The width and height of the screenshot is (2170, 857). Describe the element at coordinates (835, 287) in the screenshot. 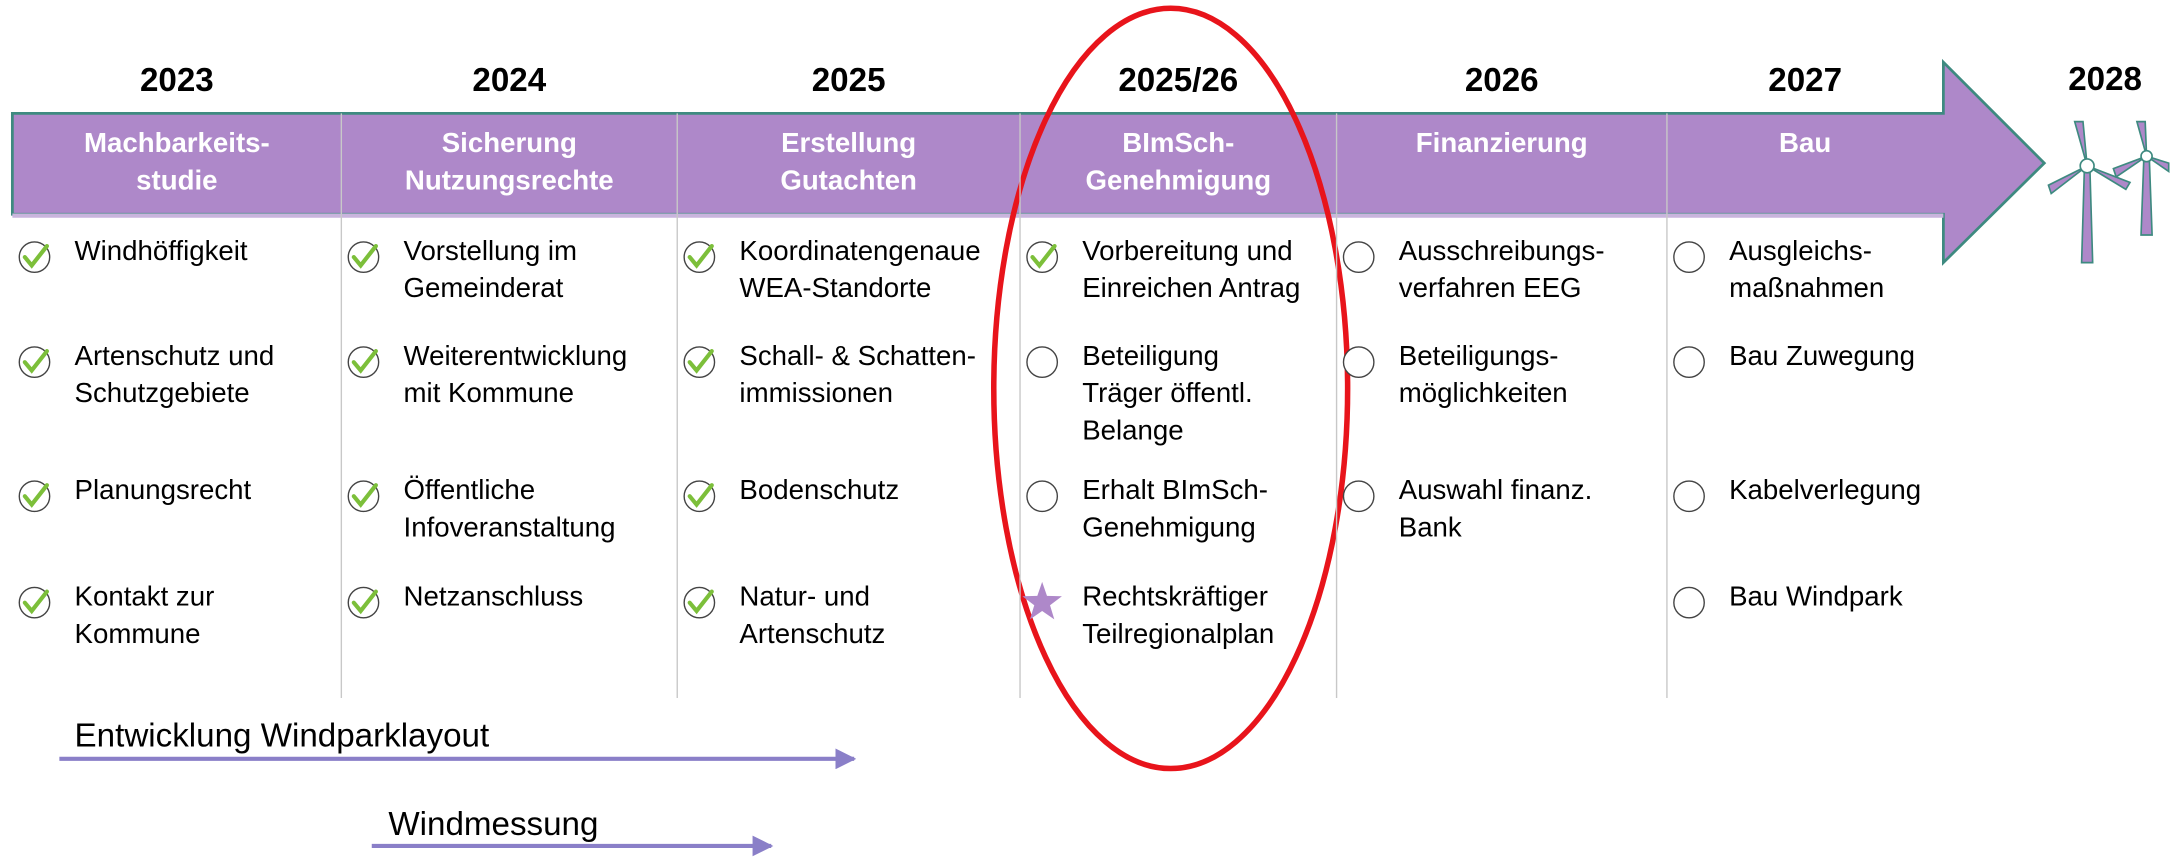

I see `item-text: WEA-Standorte` at that location.